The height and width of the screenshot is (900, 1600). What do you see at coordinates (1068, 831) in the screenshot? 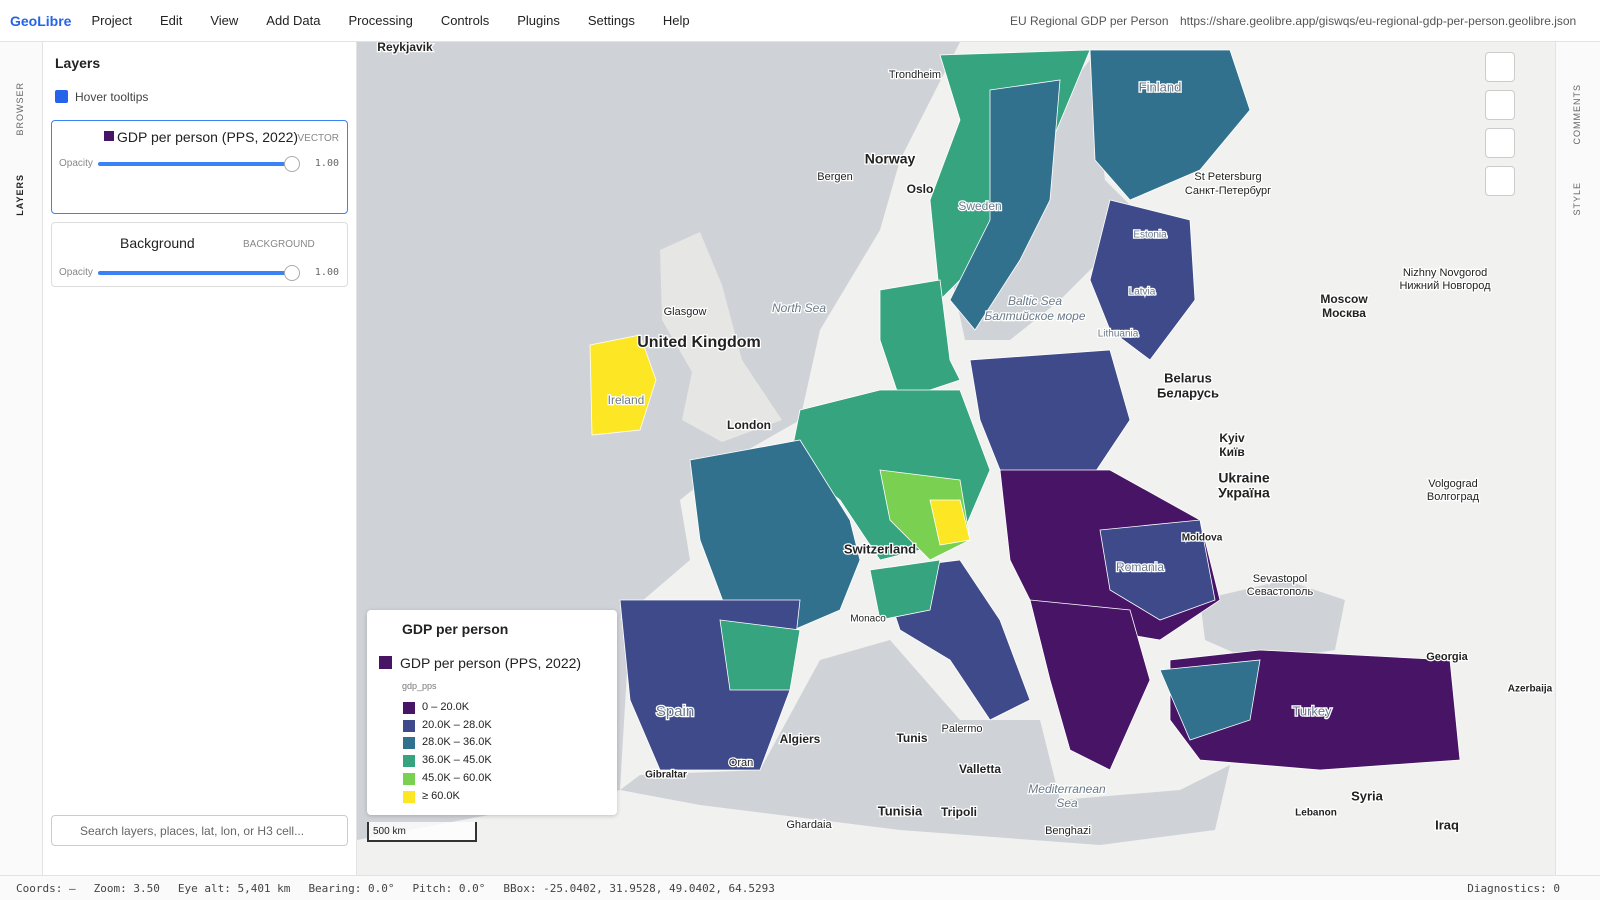
I see `map-label: Benghazi` at bounding box center [1068, 831].